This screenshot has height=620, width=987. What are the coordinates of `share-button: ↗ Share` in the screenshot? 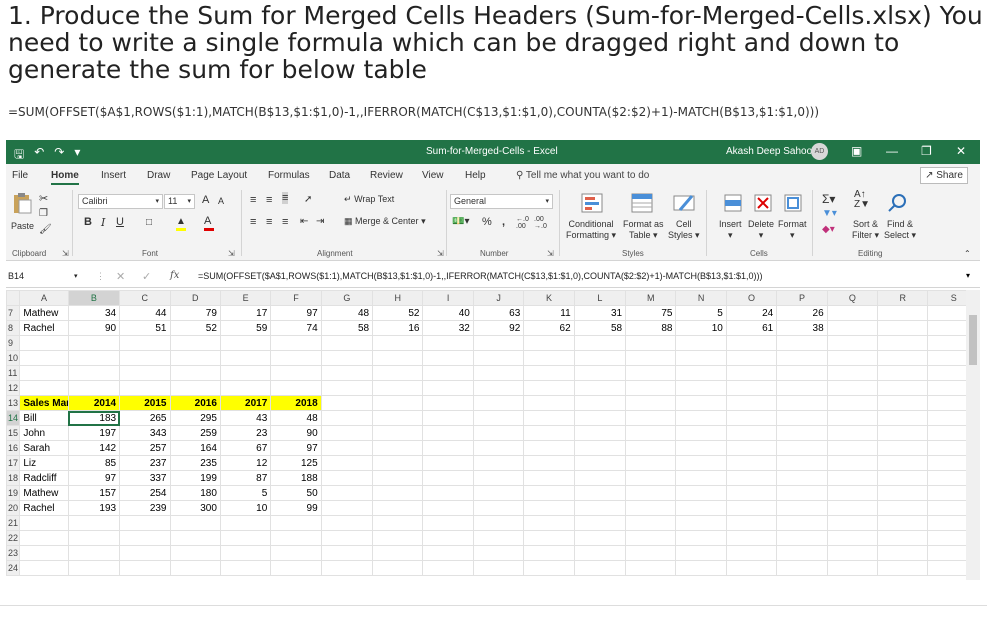 It's located at (944, 175).